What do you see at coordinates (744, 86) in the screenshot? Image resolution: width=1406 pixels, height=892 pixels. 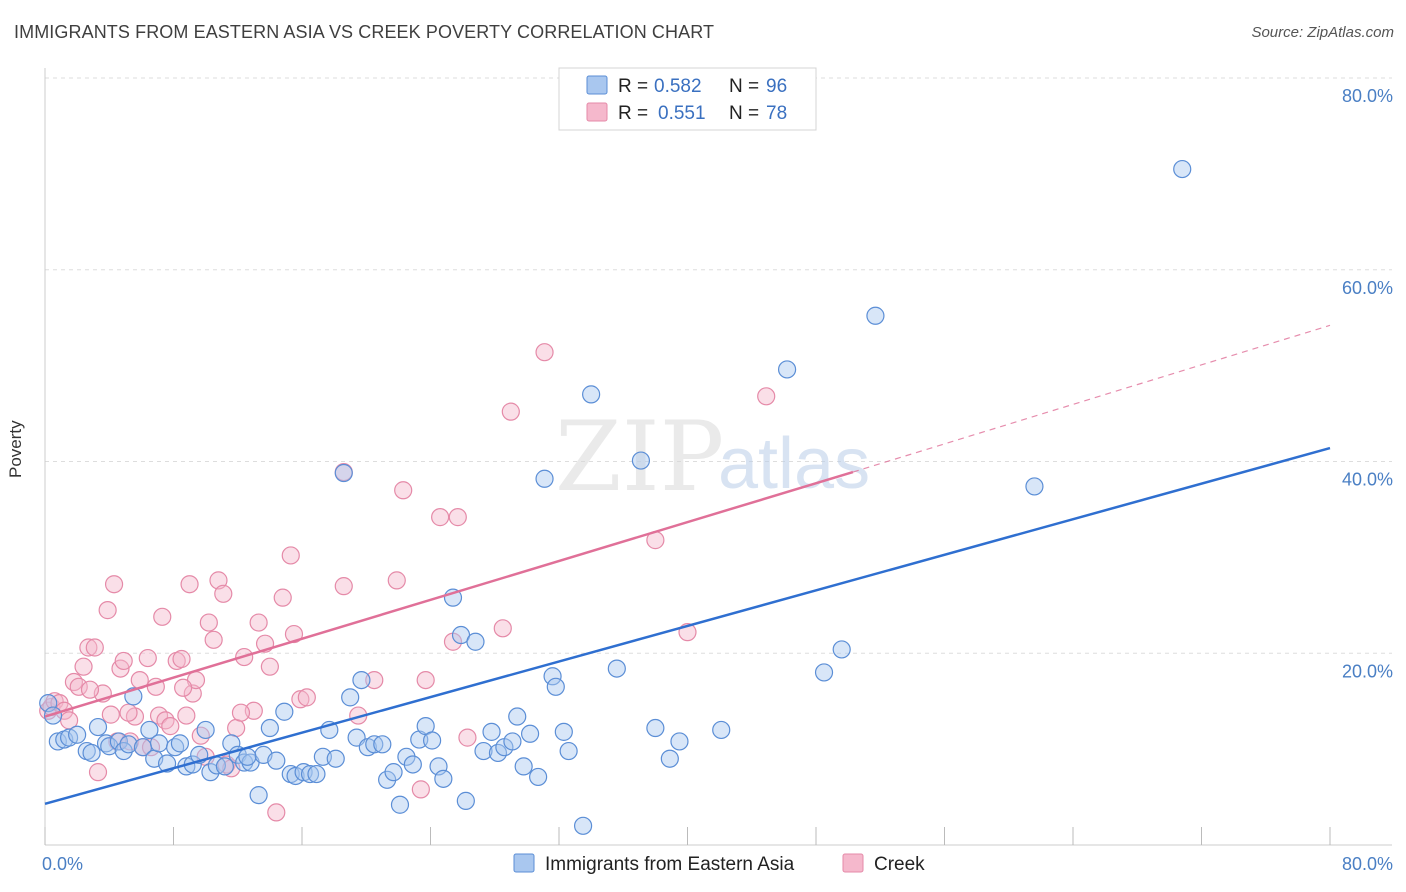 I see `legend-n-label-1: N =` at bounding box center [744, 86].